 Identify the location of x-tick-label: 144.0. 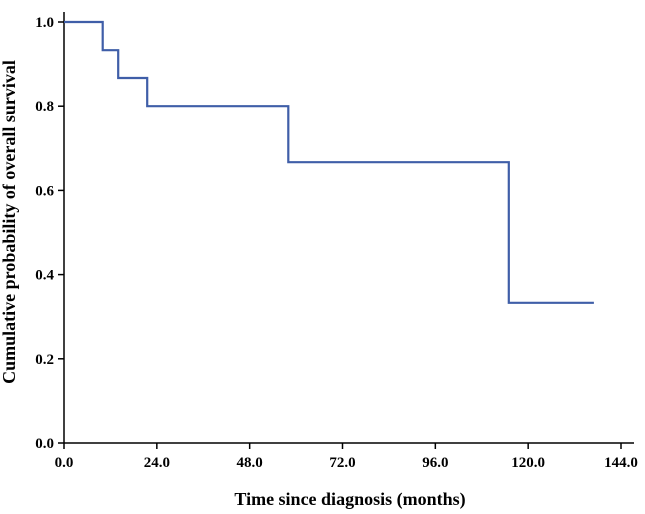
(621, 463).